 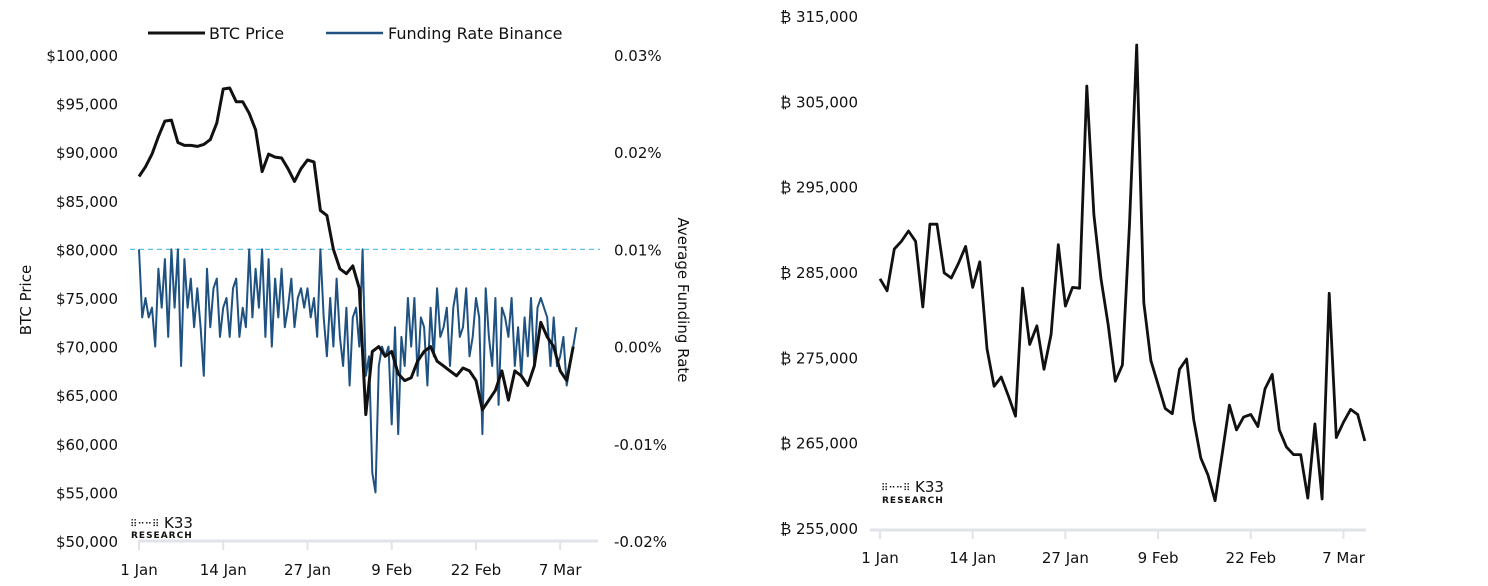 What do you see at coordinates (638, 348) in the screenshot?
I see `y2-tick-label: 0.00%` at bounding box center [638, 348].